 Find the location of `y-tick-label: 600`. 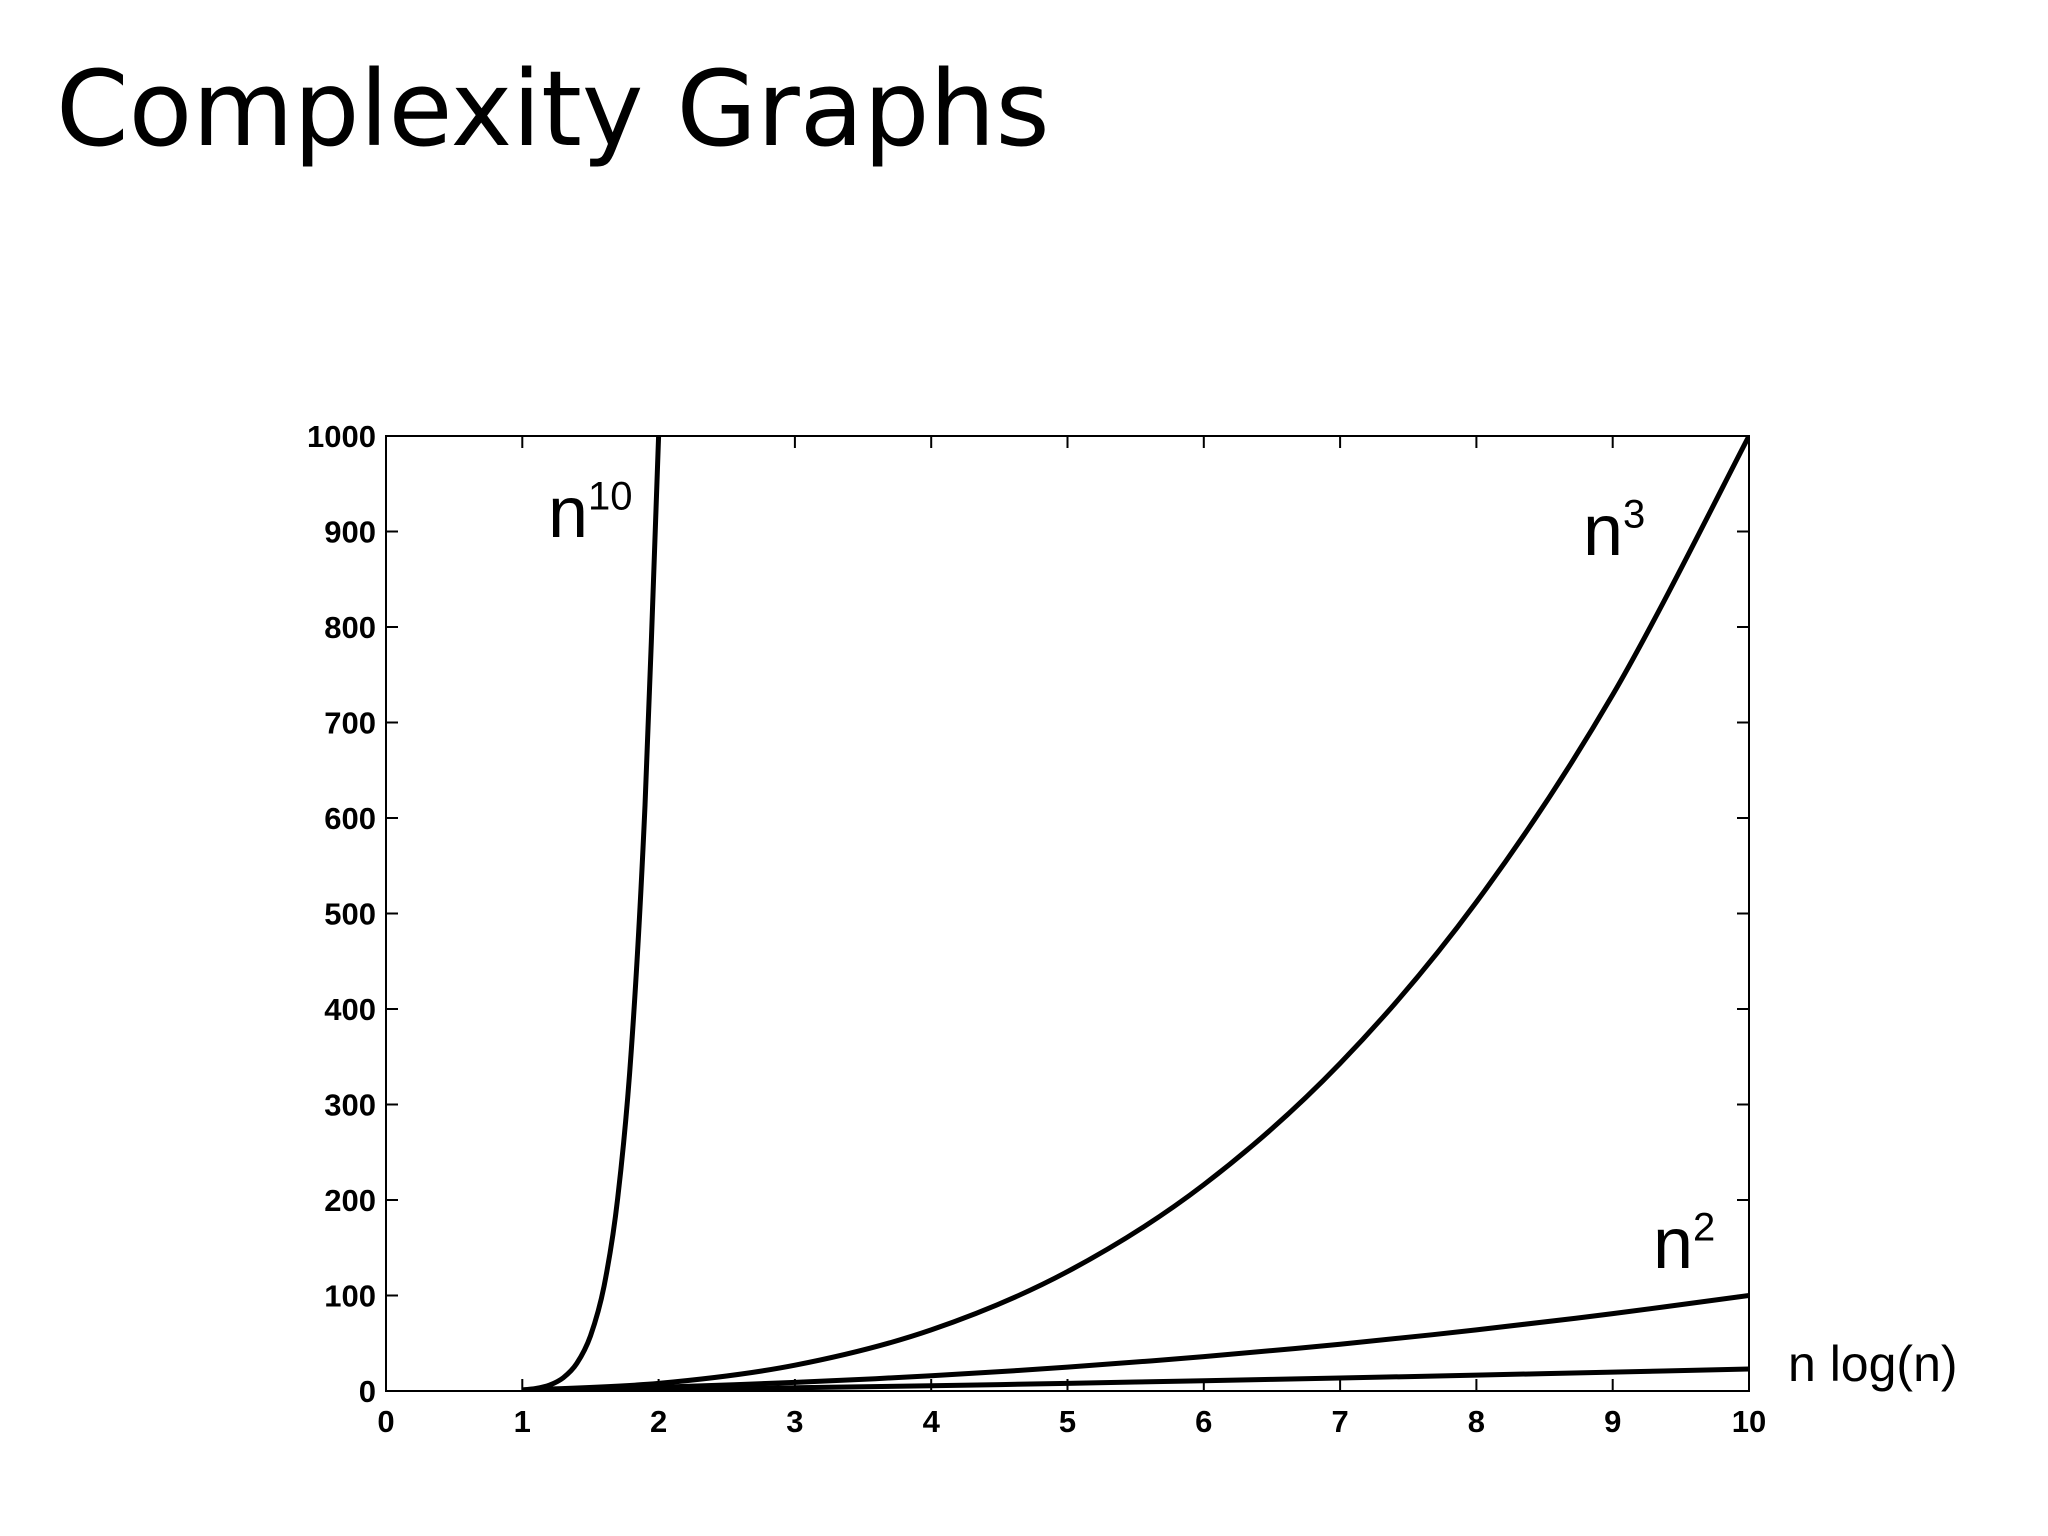

y-tick-label: 600 is located at coordinates (350, 818).